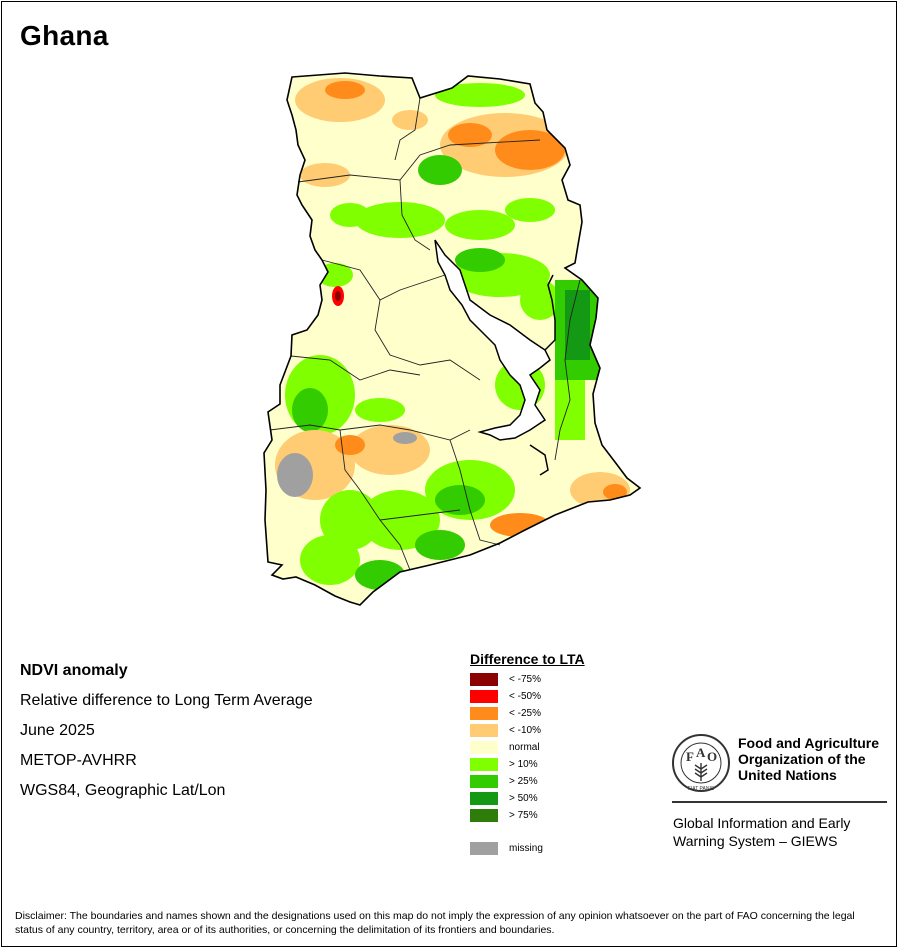 This screenshot has width=900, height=950. What do you see at coordinates (524, 747) in the screenshot?
I see `legend-label: normal` at bounding box center [524, 747].